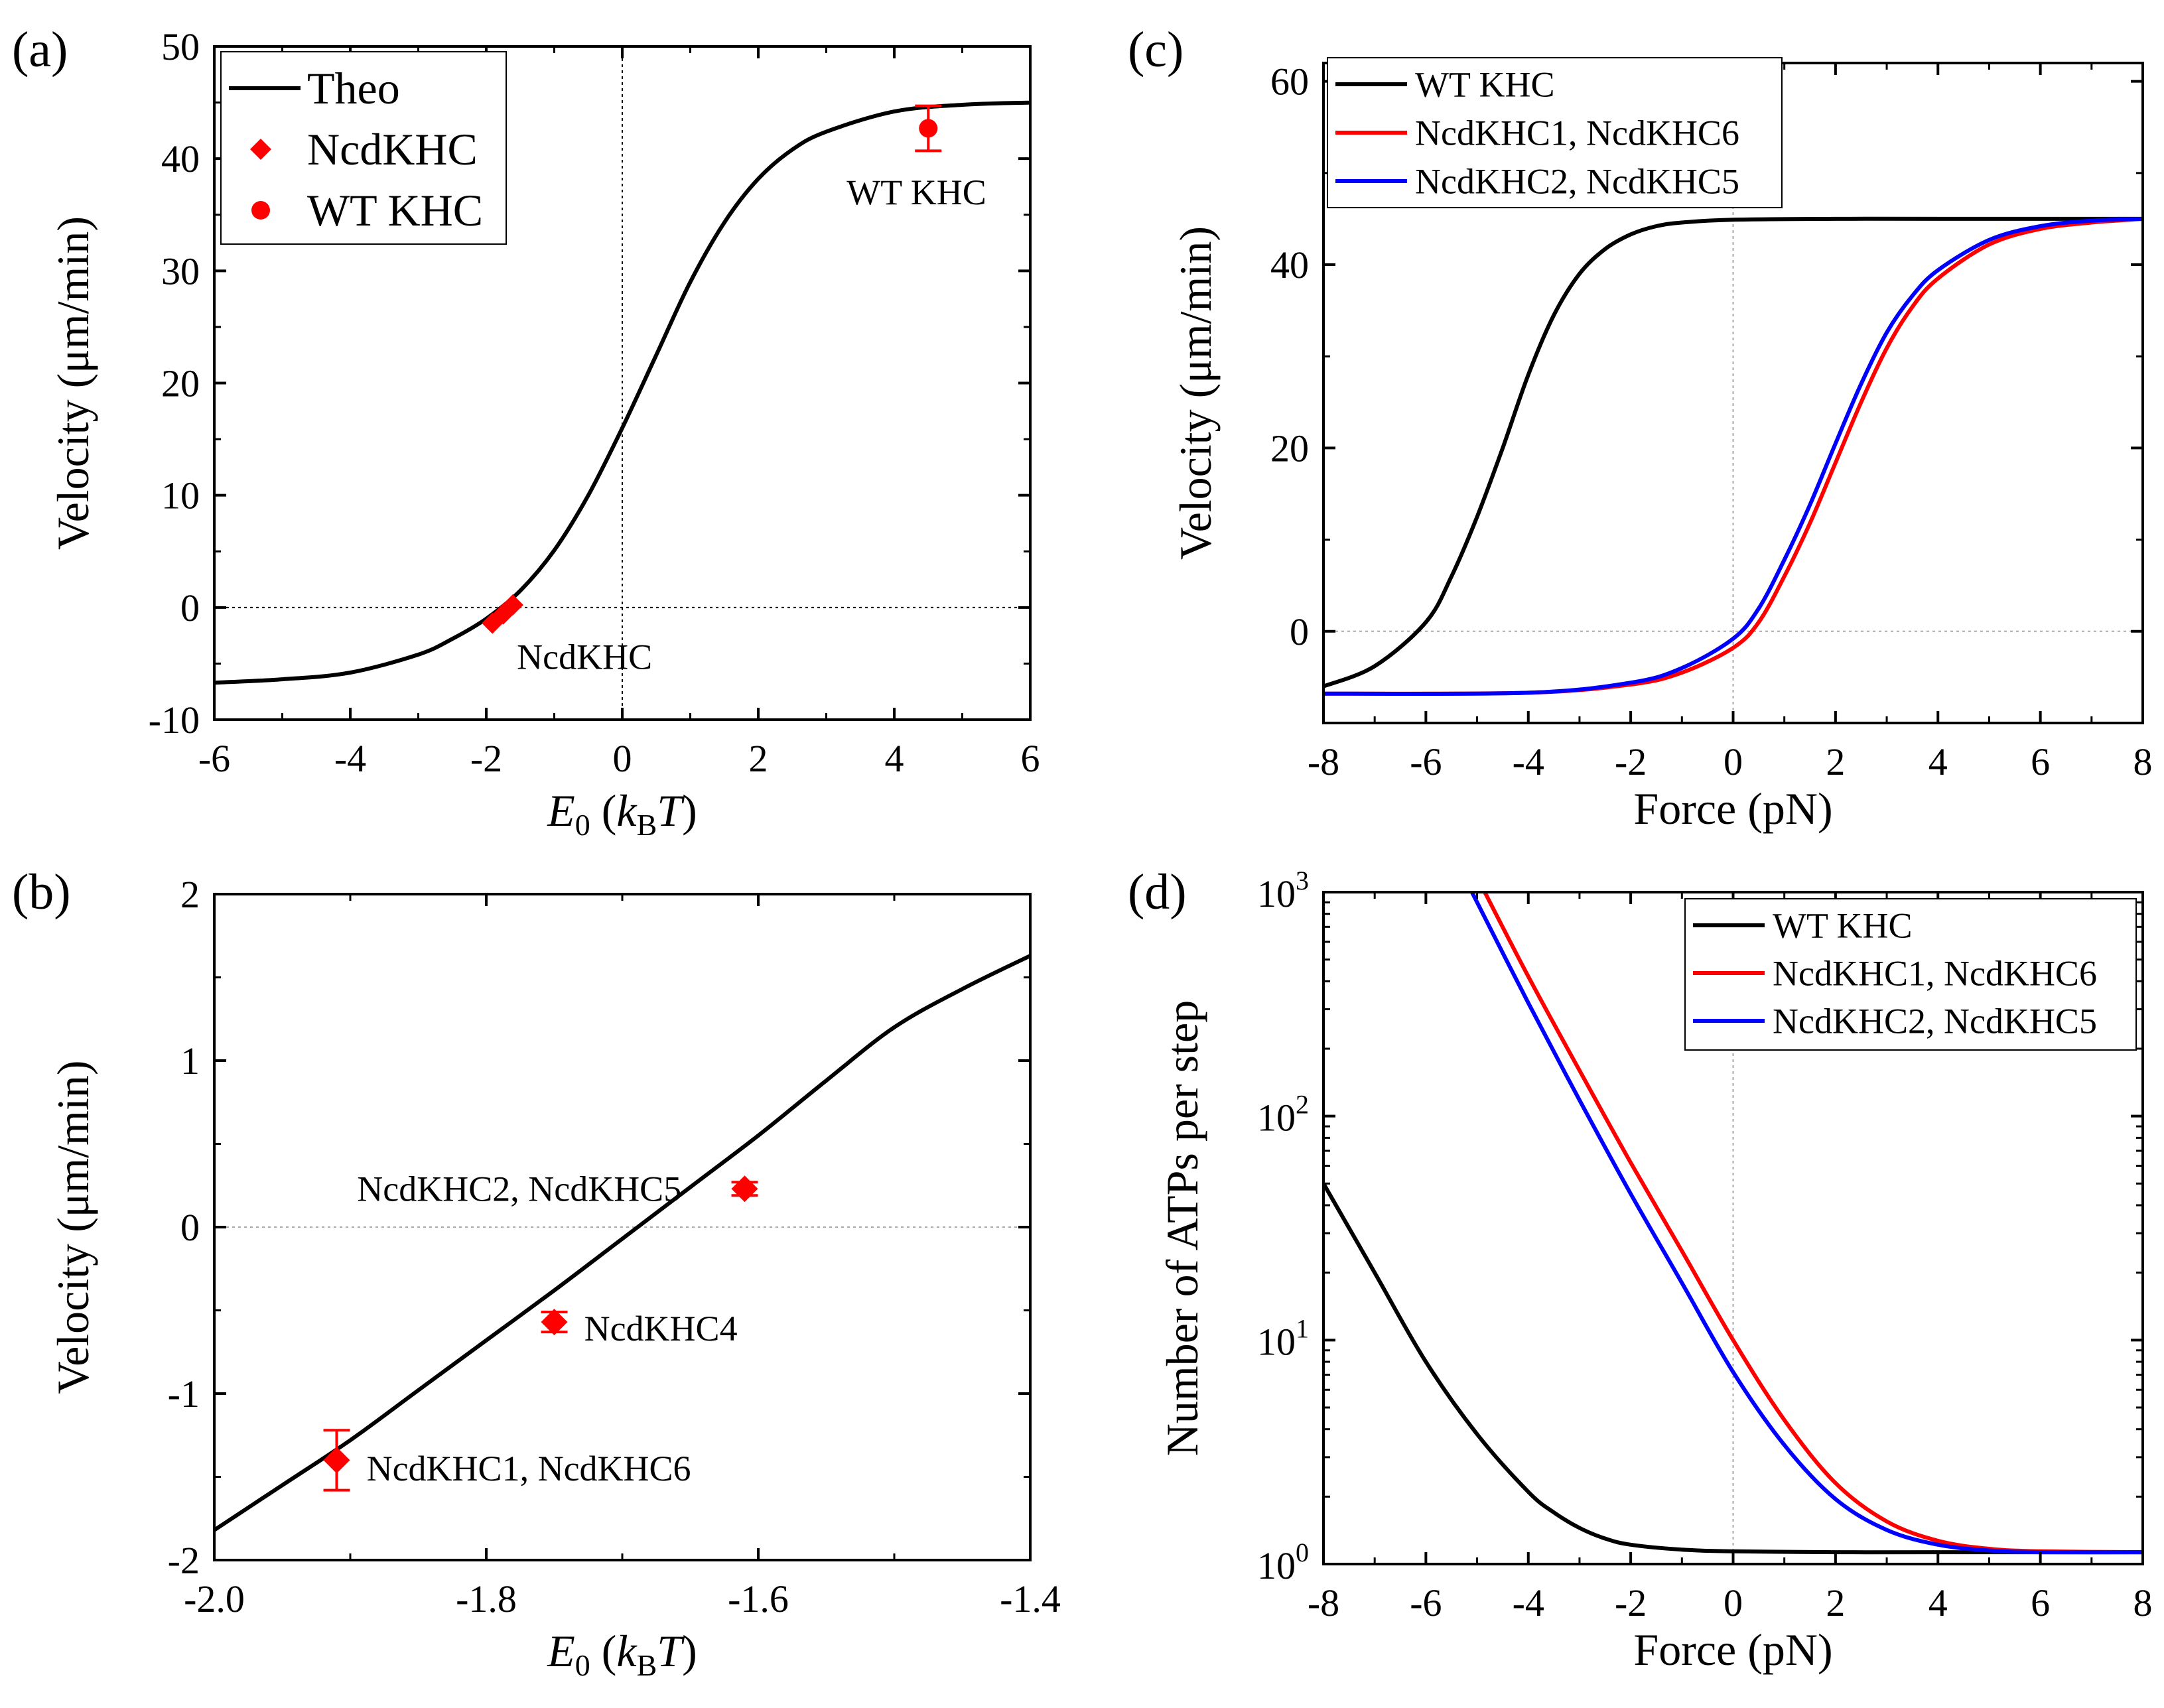  What do you see at coordinates (1302, 1328) in the screenshot?
I see `y-tick-exponent: 1` at bounding box center [1302, 1328].